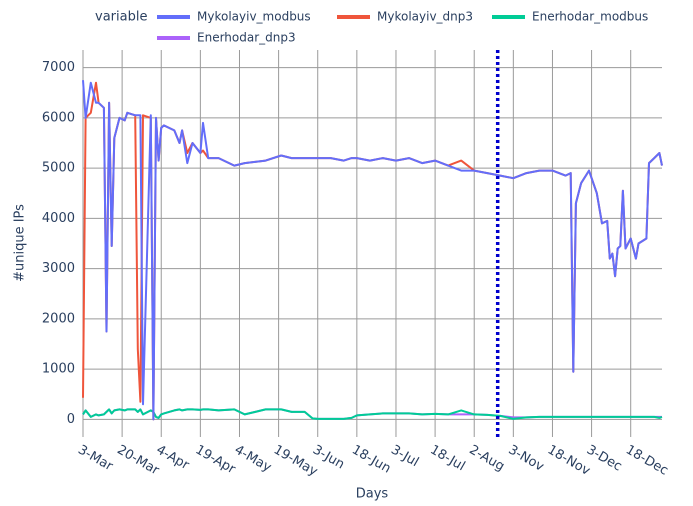  Describe the element at coordinates (58, 218) in the screenshot. I see `y-tick-label: 4000` at that location.